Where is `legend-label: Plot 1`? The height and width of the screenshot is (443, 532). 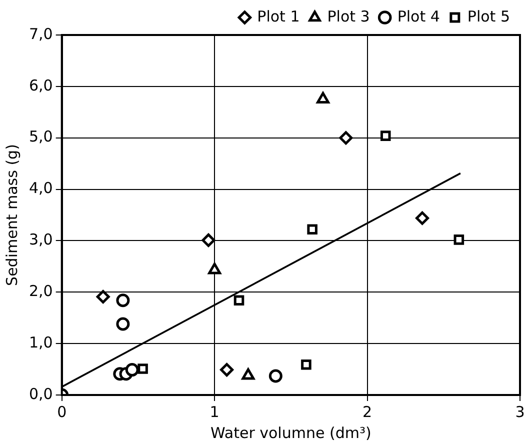 legend-label: Plot 1 is located at coordinates (278, 16).